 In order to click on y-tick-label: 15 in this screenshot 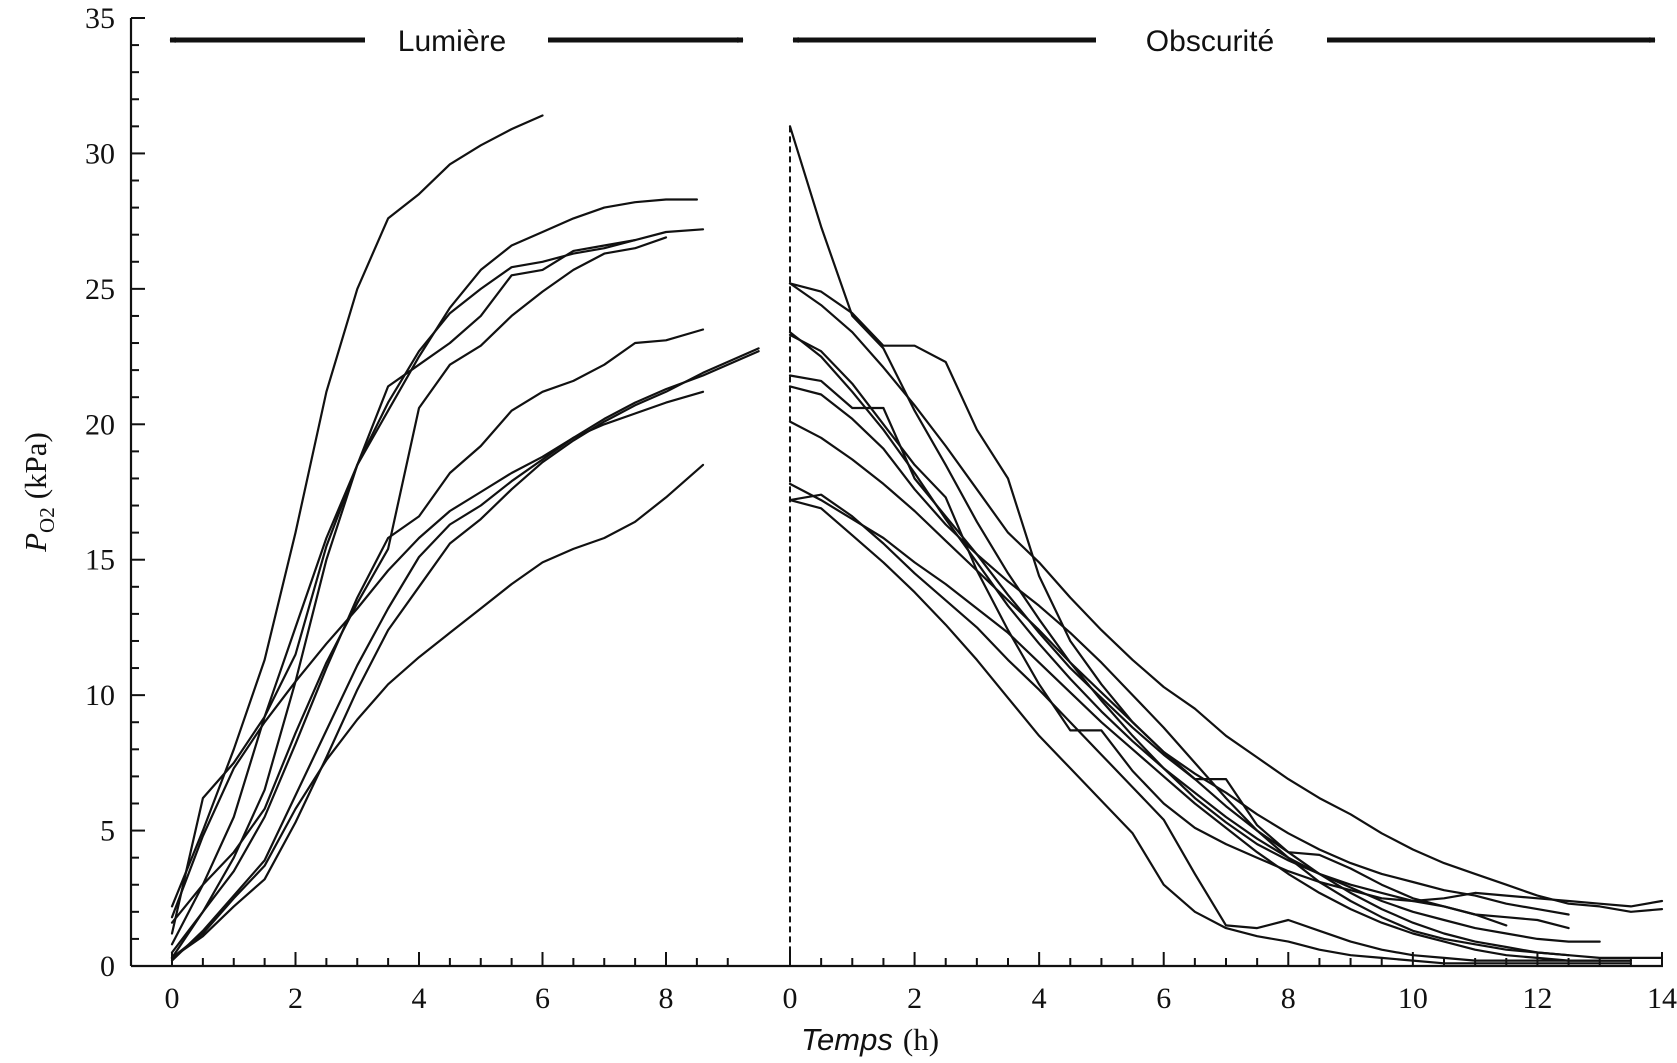, I will do `click(100, 560)`.